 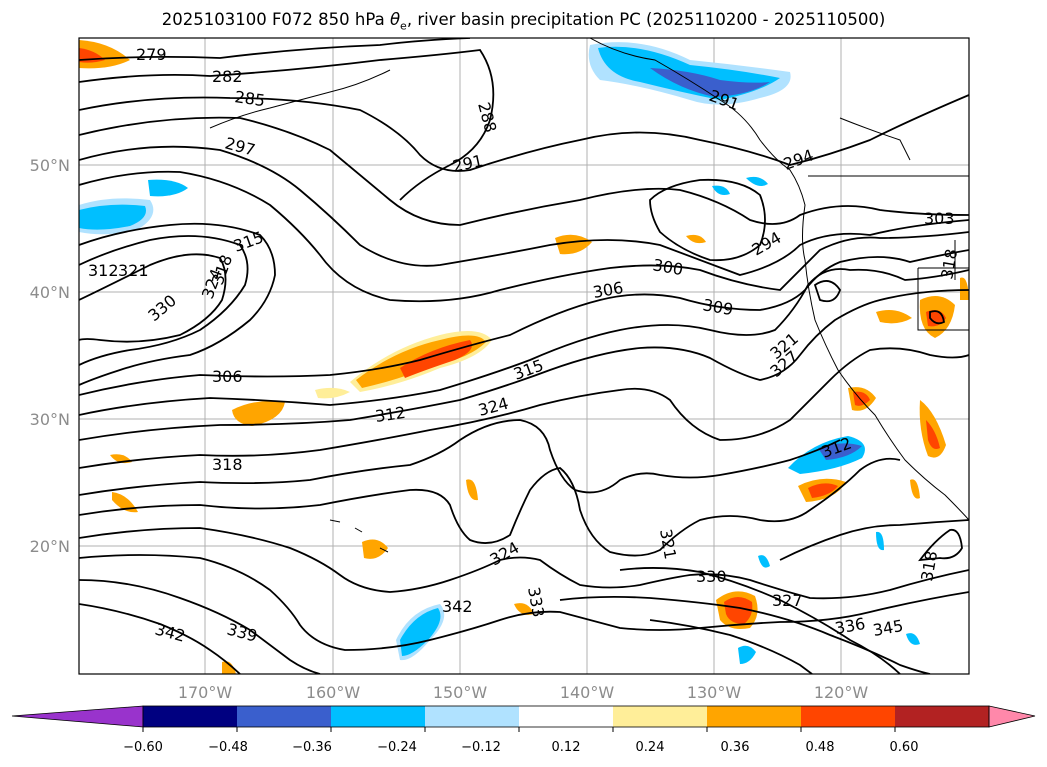 I want to click on colorbar-tick-label: −0.12, so click(x=481, y=747).